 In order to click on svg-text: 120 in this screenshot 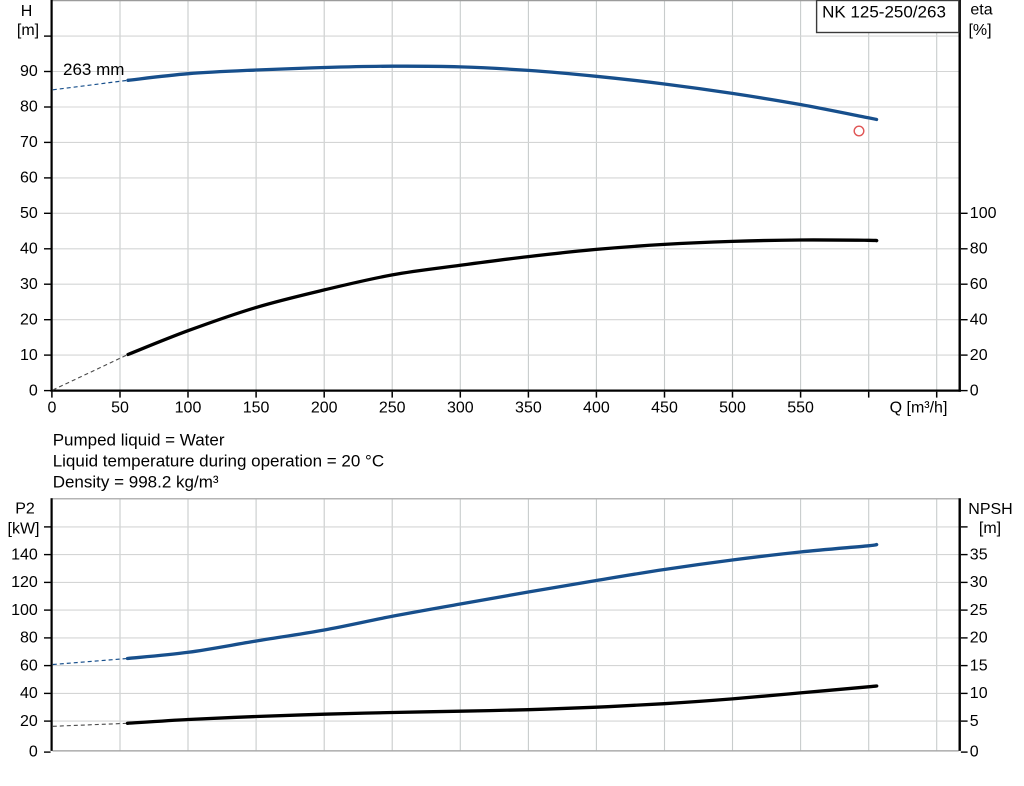, I will do `click(24, 582)`.